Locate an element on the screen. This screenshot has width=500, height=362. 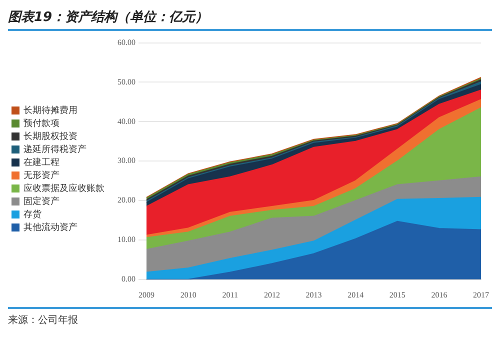
y-tick-label: 0.00 is located at coordinates (129, 279).